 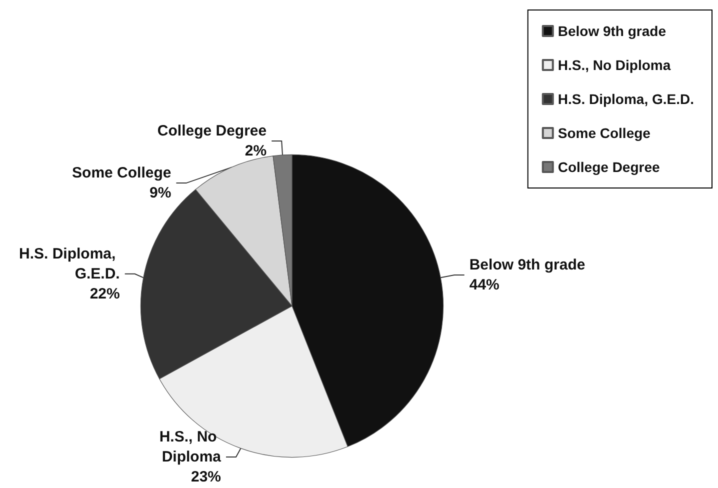 I want to click on data-label: 9%, so click(x=161, y=193).